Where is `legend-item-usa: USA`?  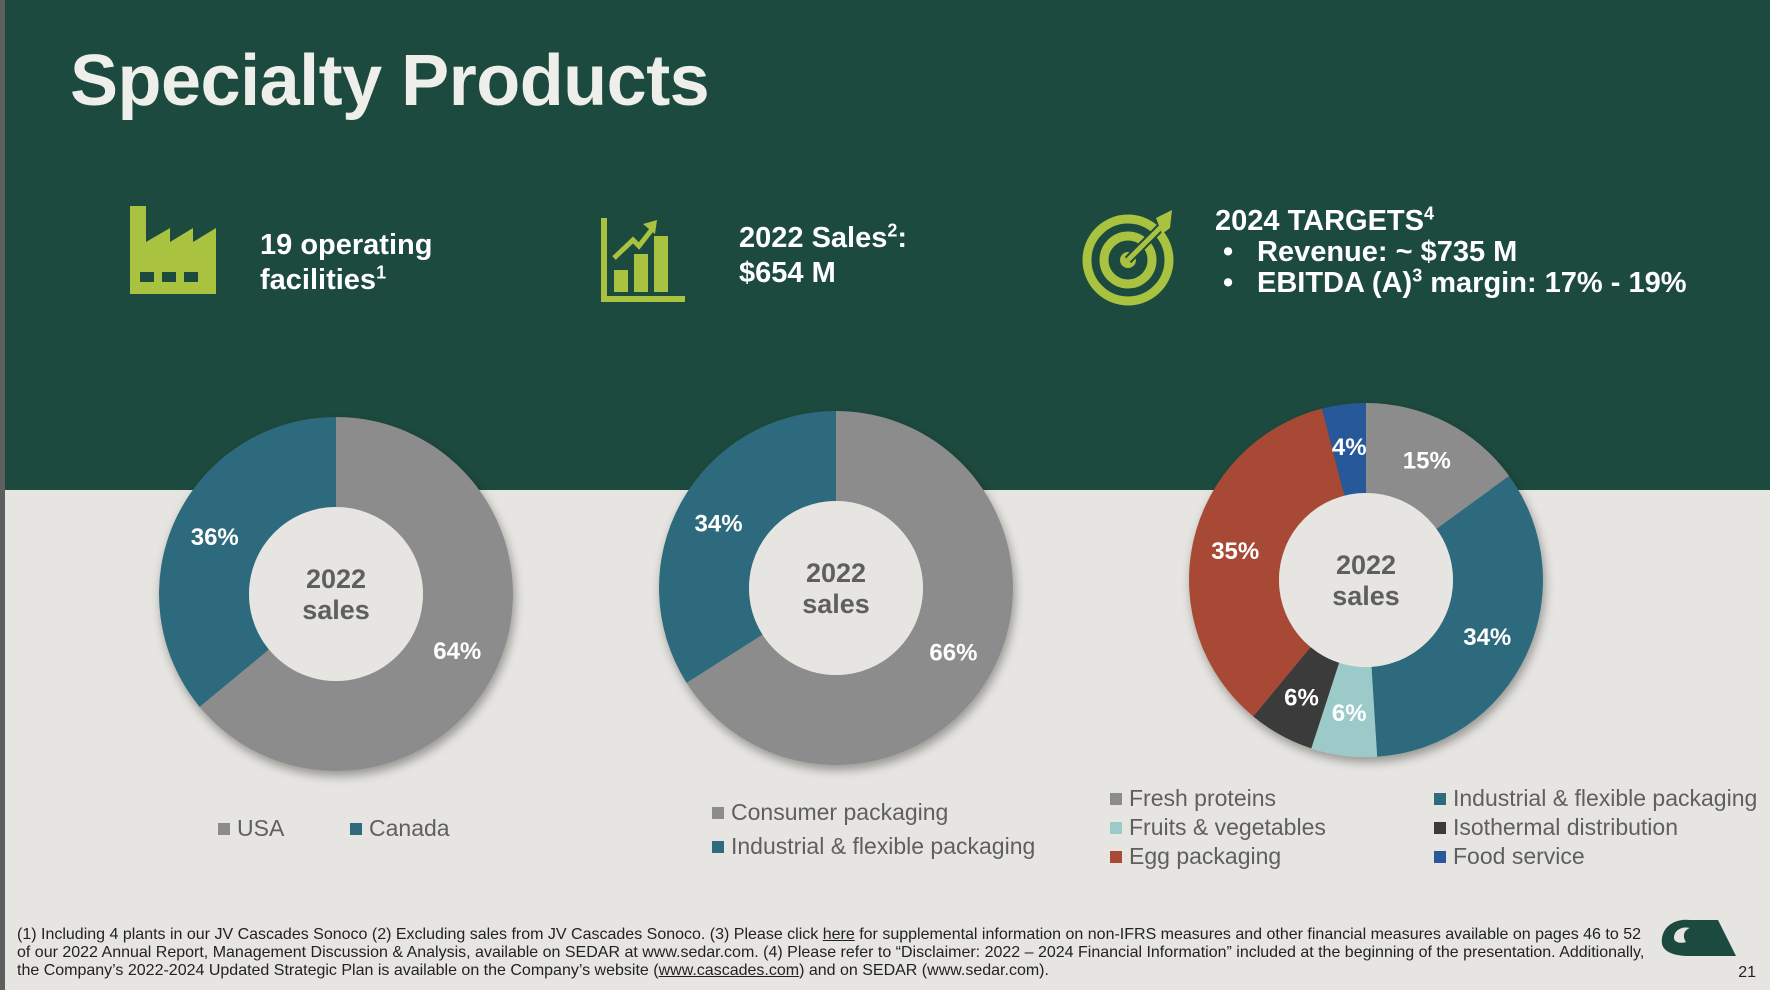
legend-item-usa: USA is located at coordinates (251, 828).